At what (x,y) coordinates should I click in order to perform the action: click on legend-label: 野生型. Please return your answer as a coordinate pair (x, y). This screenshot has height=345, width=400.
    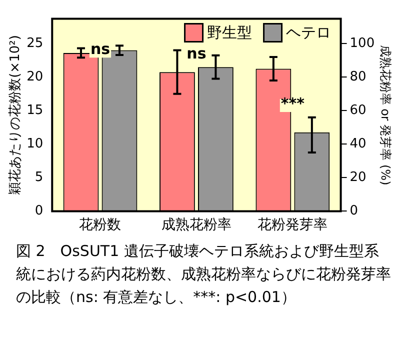
    Looking at the image, I should click on (229, 33).